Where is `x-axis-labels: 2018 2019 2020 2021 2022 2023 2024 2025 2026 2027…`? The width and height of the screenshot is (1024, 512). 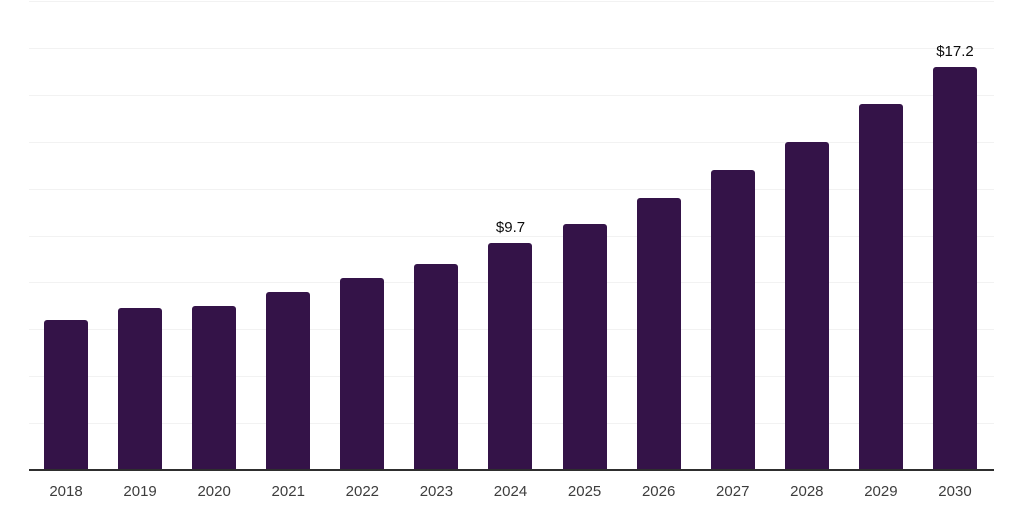
x-axis-labels: 2018 2019 2020 2021 2022 2023 2024 2025 2026 2027… is located at coordinates (512, 493).